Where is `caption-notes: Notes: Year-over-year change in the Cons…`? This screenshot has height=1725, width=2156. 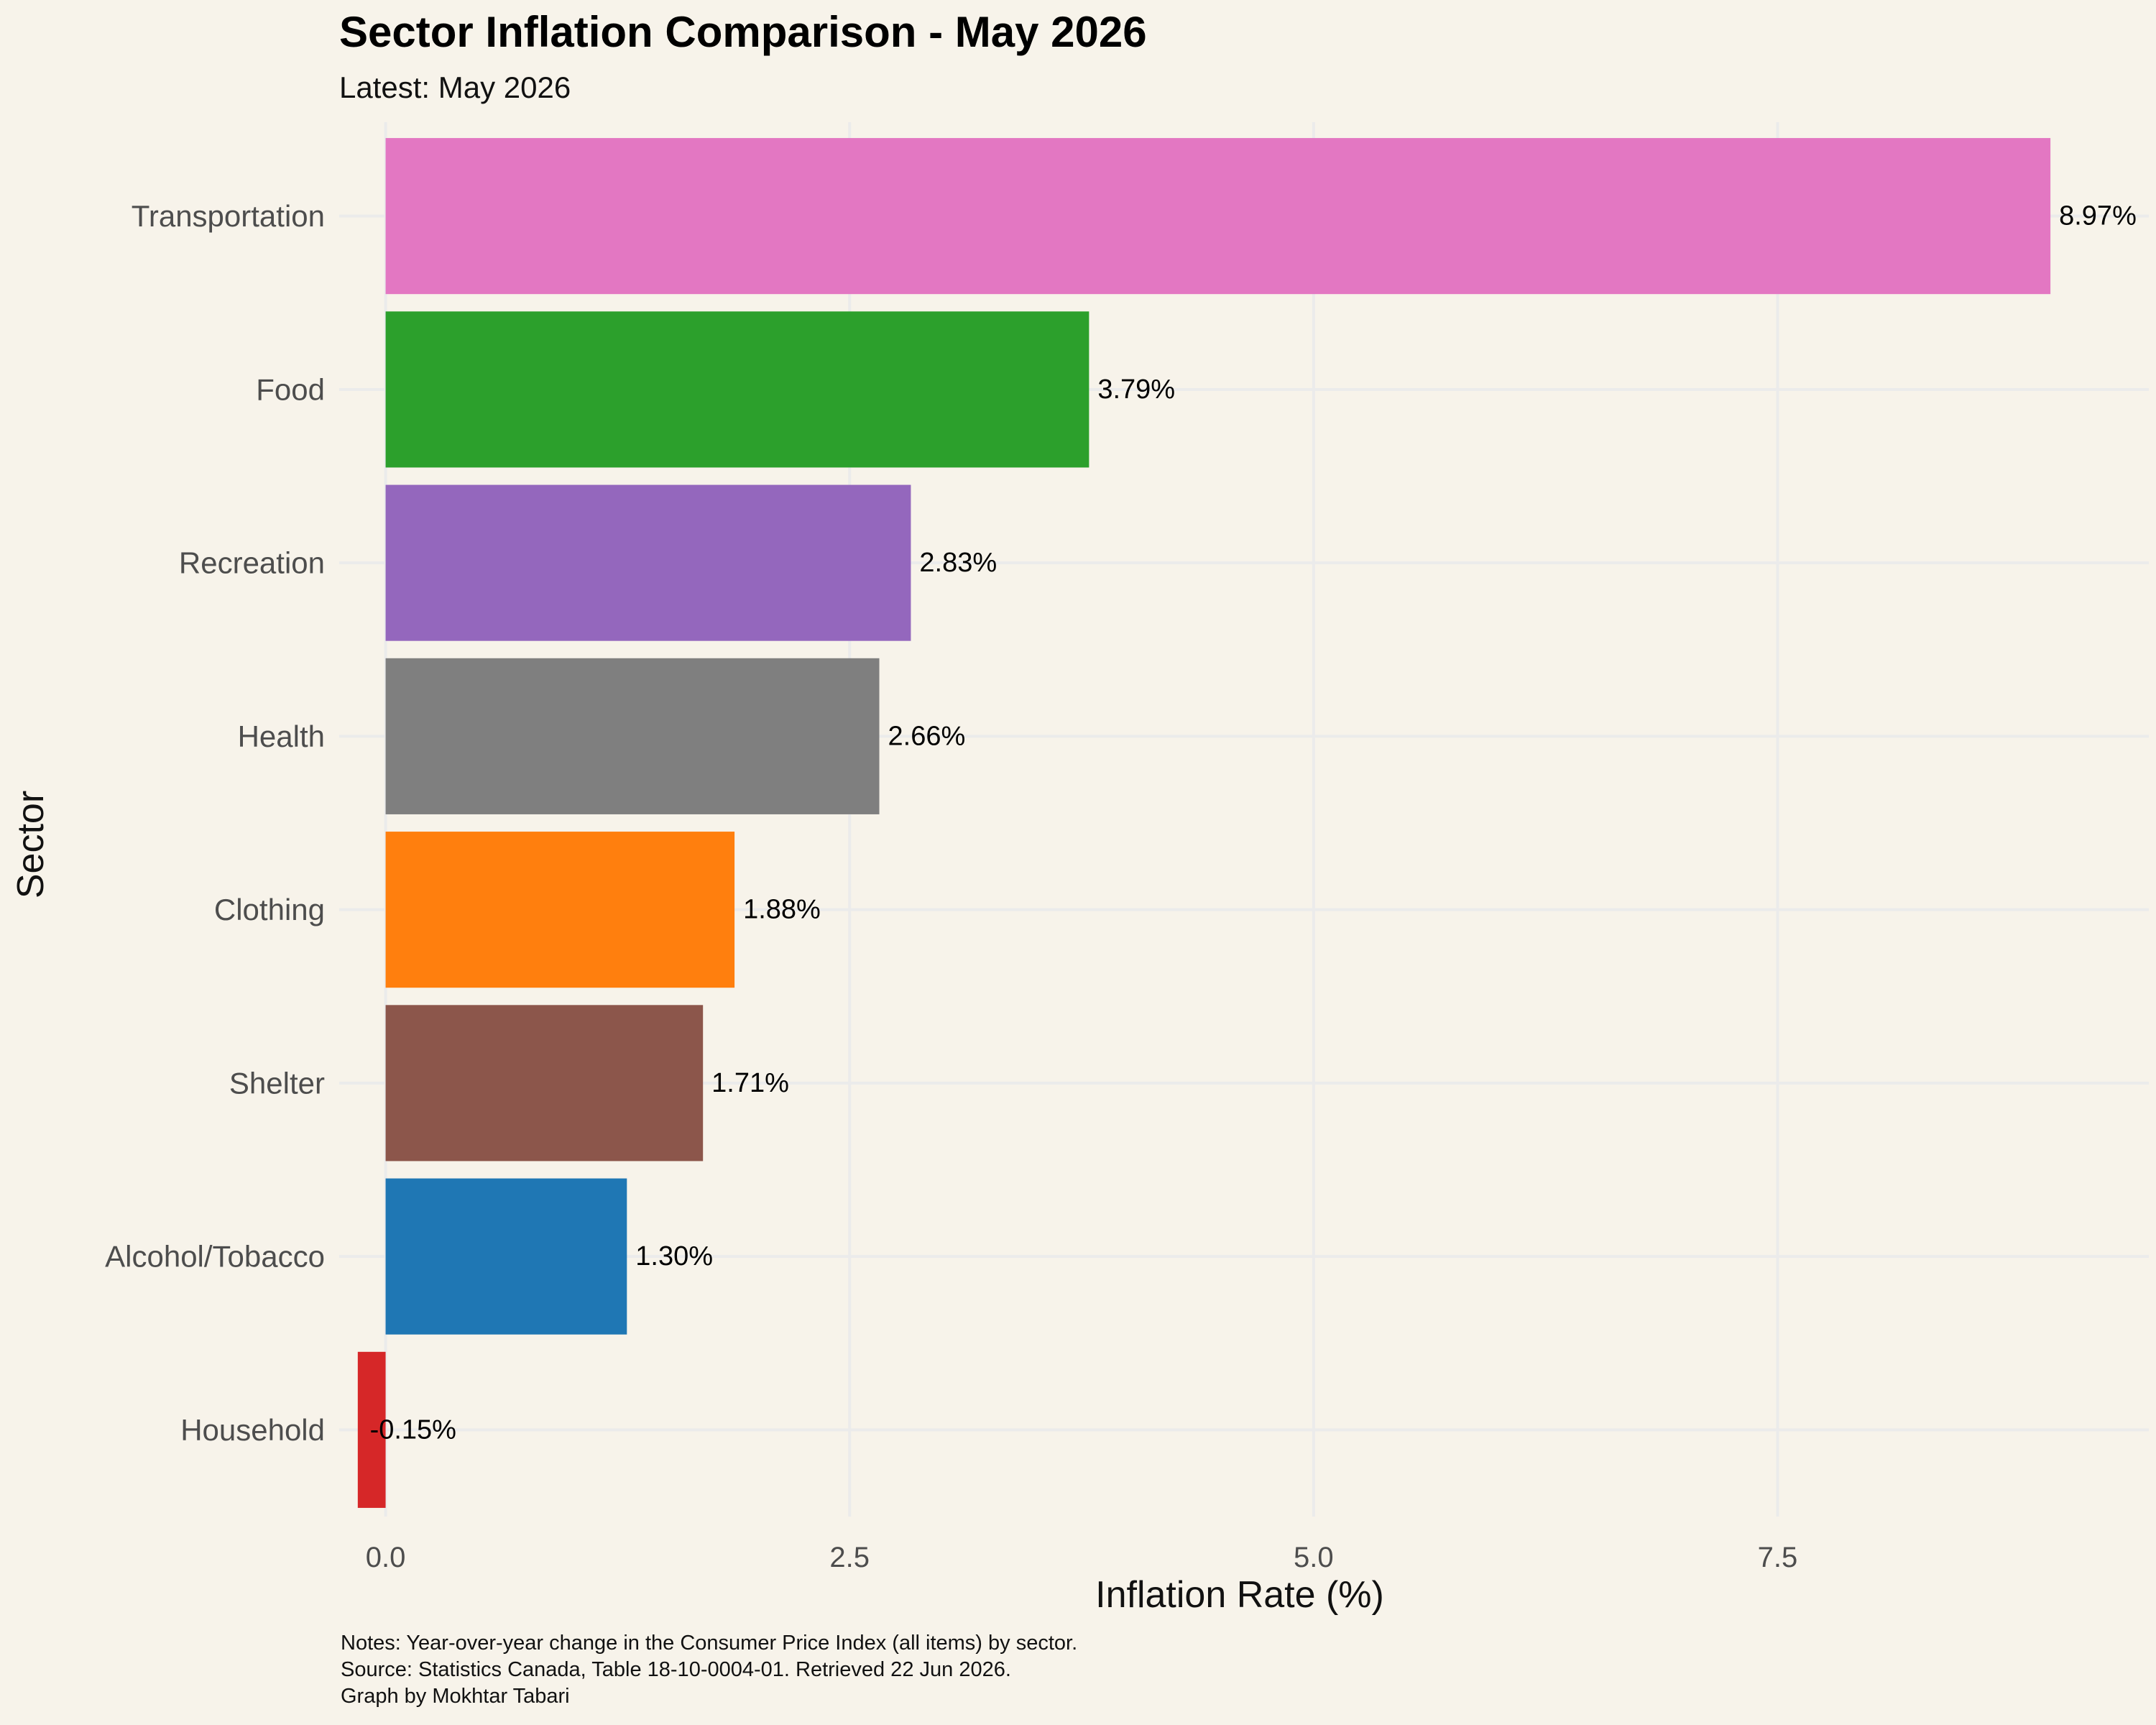
caption-notes: Notes: Year-over-year change in the Cons… is located at coordinates (709, 1643).